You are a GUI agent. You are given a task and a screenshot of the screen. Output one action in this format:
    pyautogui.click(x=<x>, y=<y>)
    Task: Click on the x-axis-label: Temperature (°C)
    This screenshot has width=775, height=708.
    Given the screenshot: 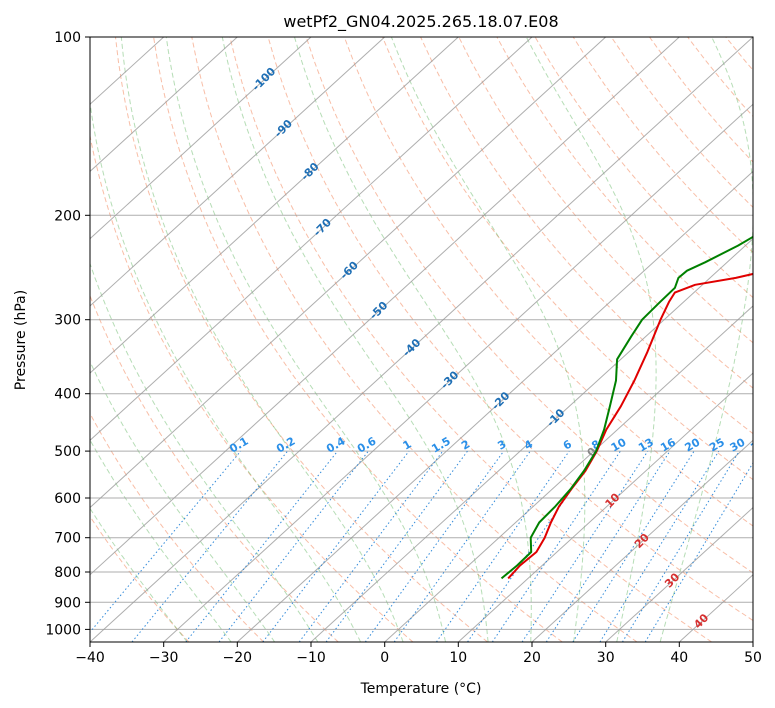 What is the action you would take?
    pyautogui.click(x=421, y=689)
    